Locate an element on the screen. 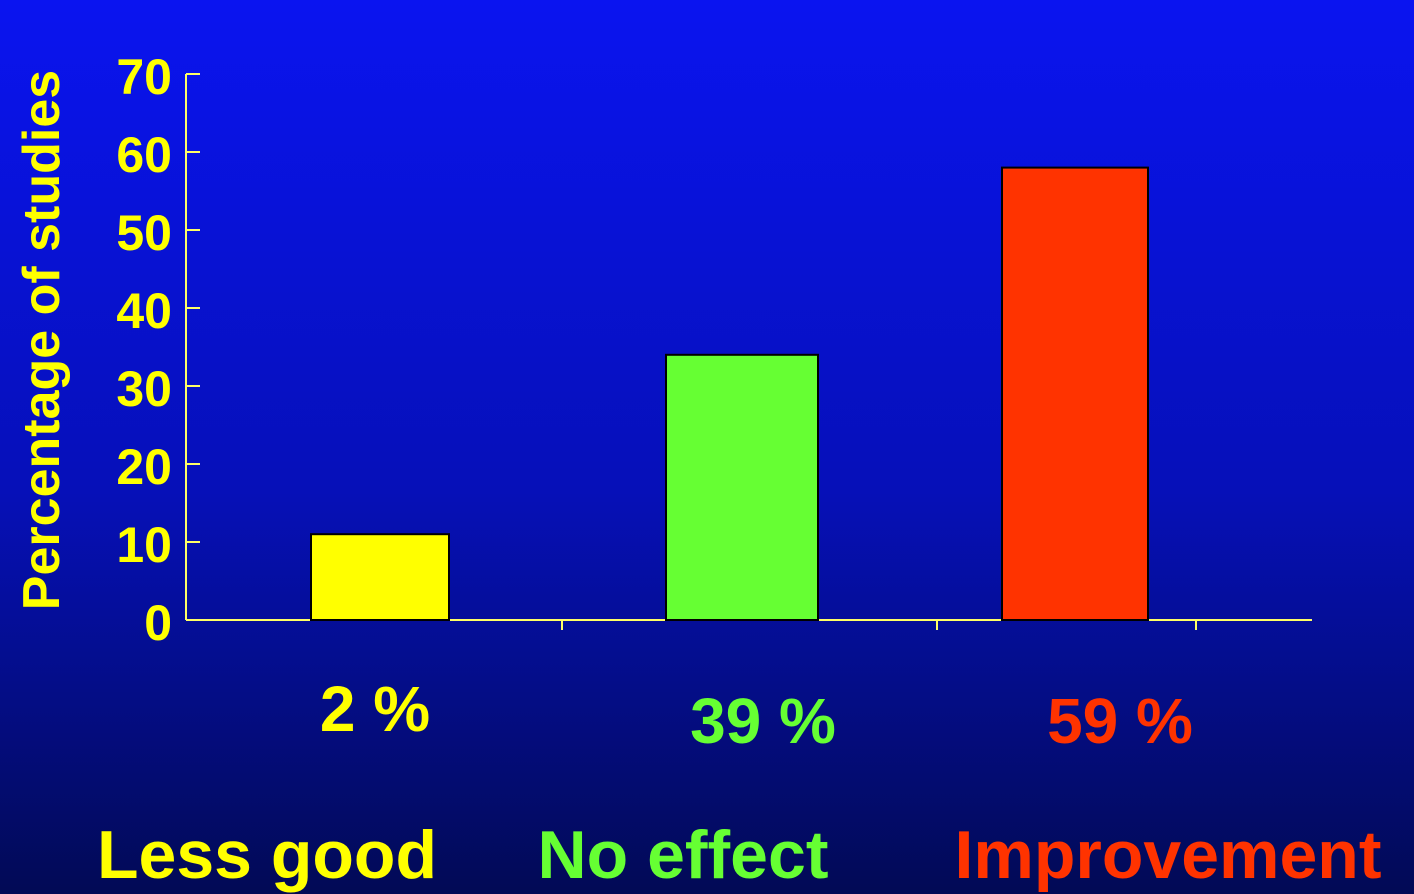 This screenshot has height=894, width=1414. category-label: Improvement is located at coordinates (1168, 855).